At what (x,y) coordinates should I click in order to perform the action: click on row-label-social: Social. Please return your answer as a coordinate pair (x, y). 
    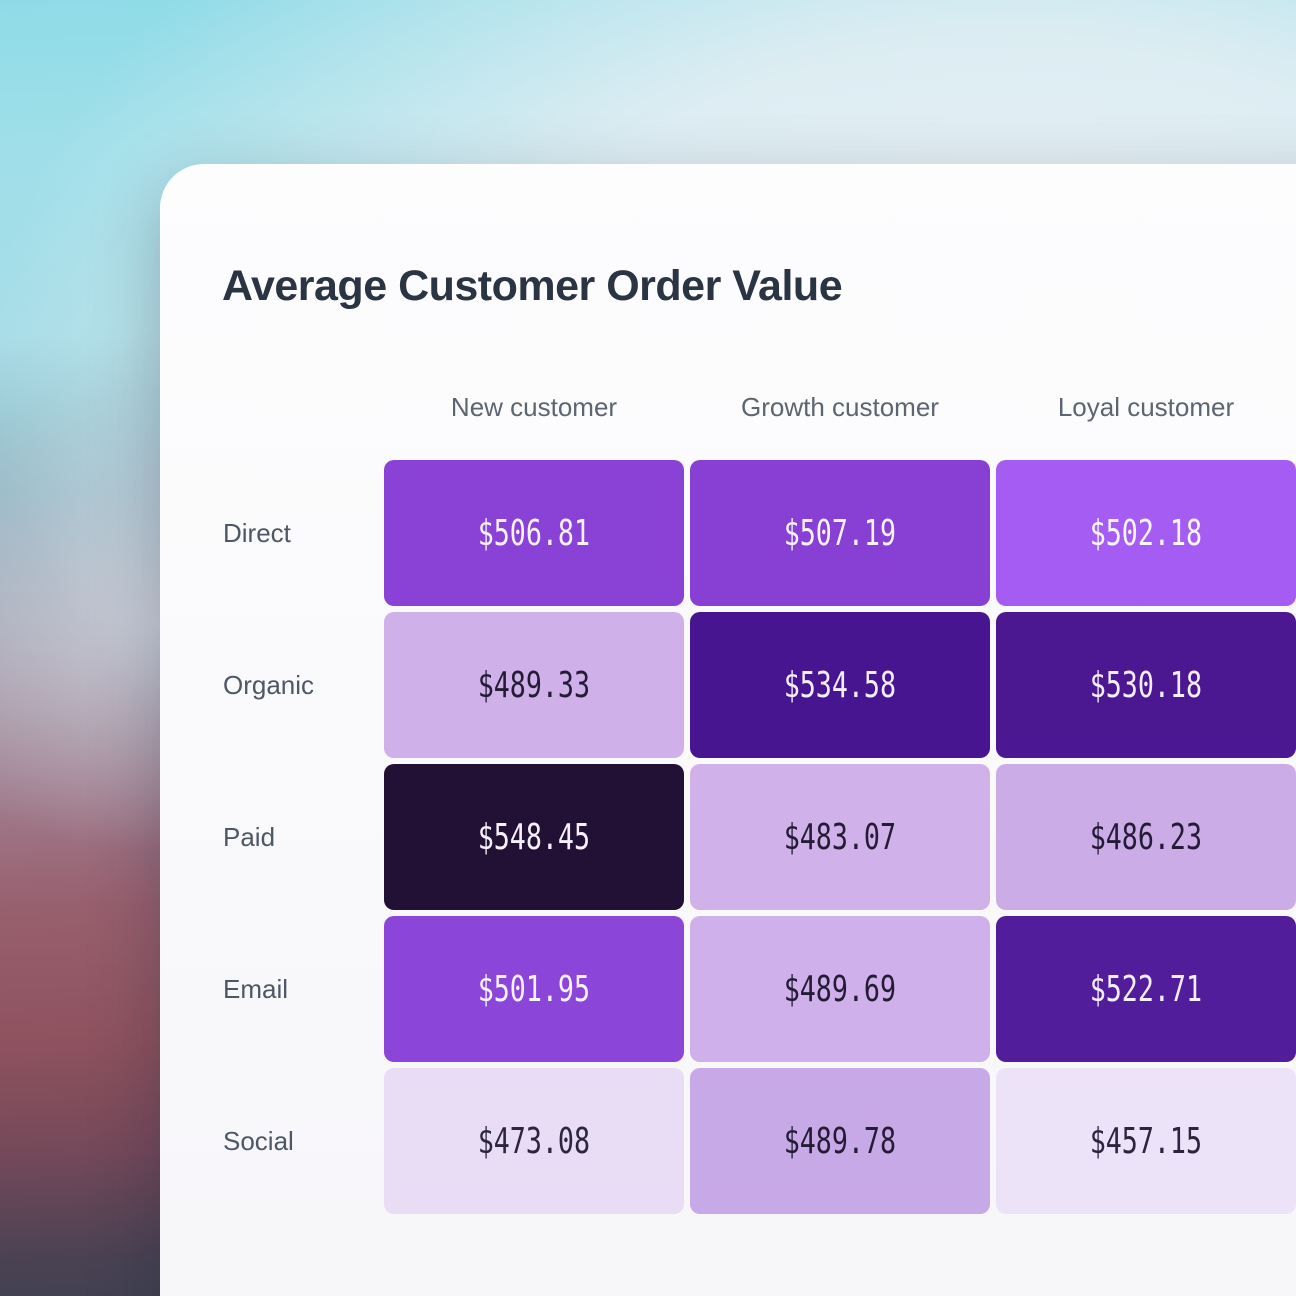
    Looking at the image, I should click on (258, 1140).